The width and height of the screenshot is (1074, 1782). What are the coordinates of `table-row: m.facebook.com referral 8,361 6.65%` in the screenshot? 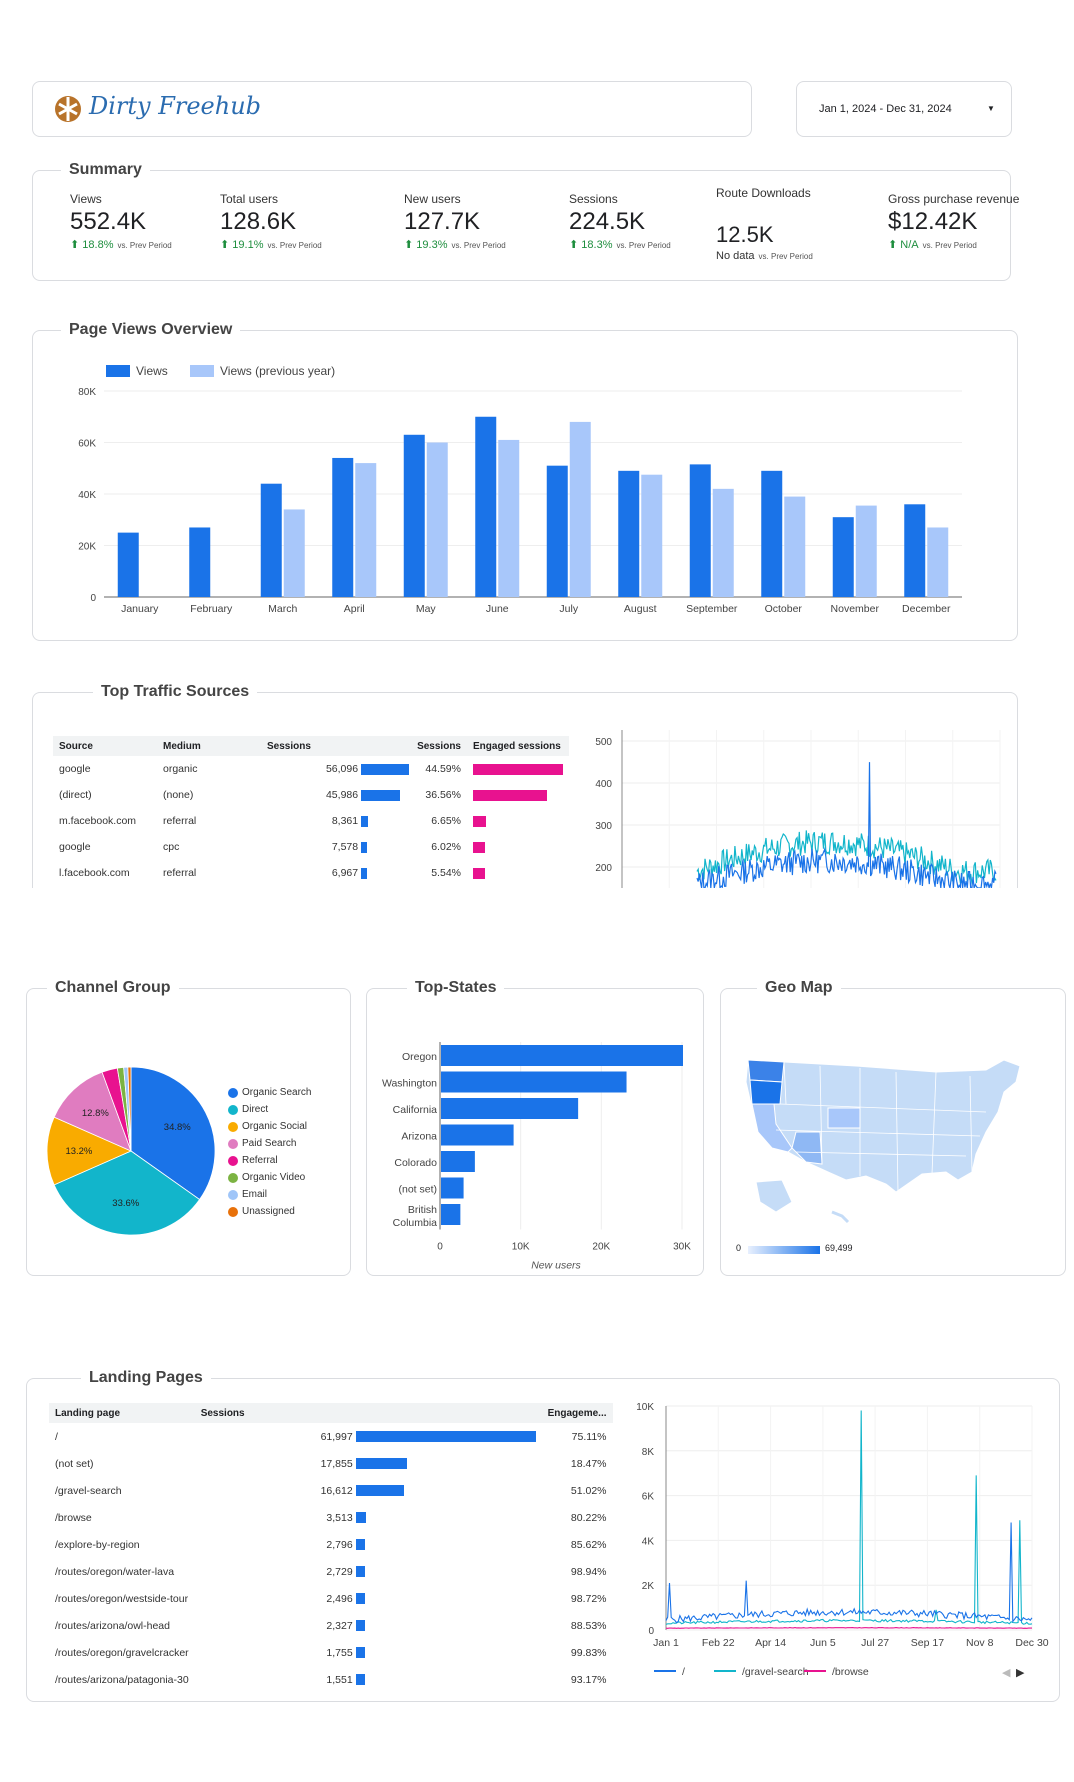 It's located at (311, 821).